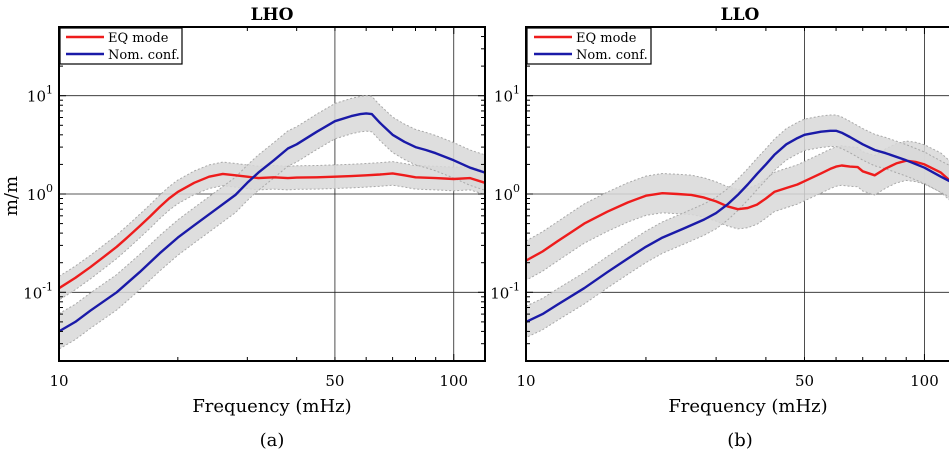  Describe the element at coordinates (272, 231) in the screenshot. I see `series-band-eq-mode` at that location.